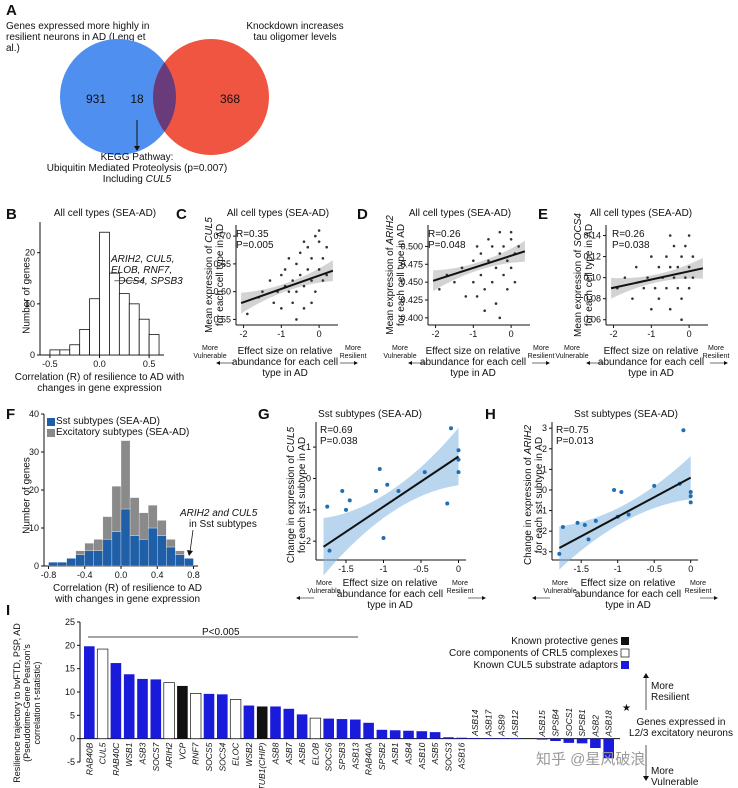  What do you see at coordinates (222, 319) in the screenshot?
I see `panel-c-ytick-label: 0.55` at bounding box center [222, 319].